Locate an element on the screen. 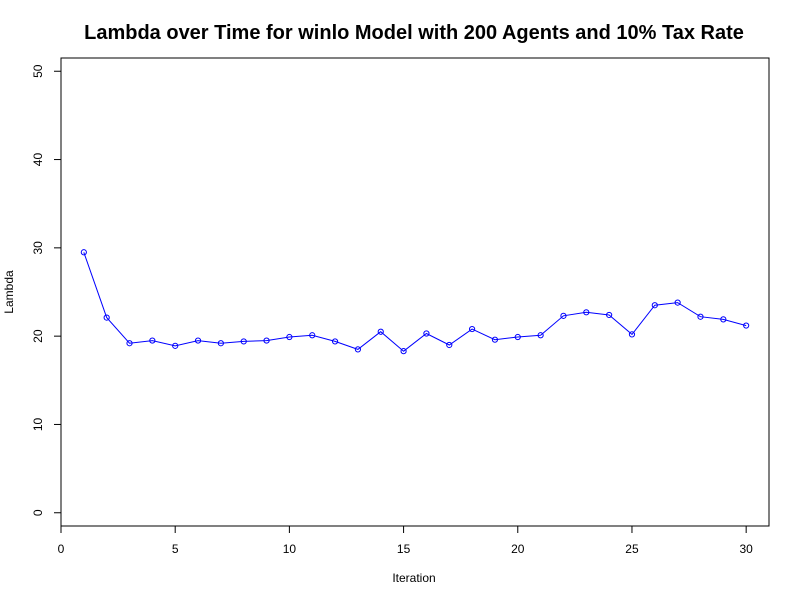 This screenshot has height=605, width=800. x-axis-label: Iteration is located at coordinates (413, 578).